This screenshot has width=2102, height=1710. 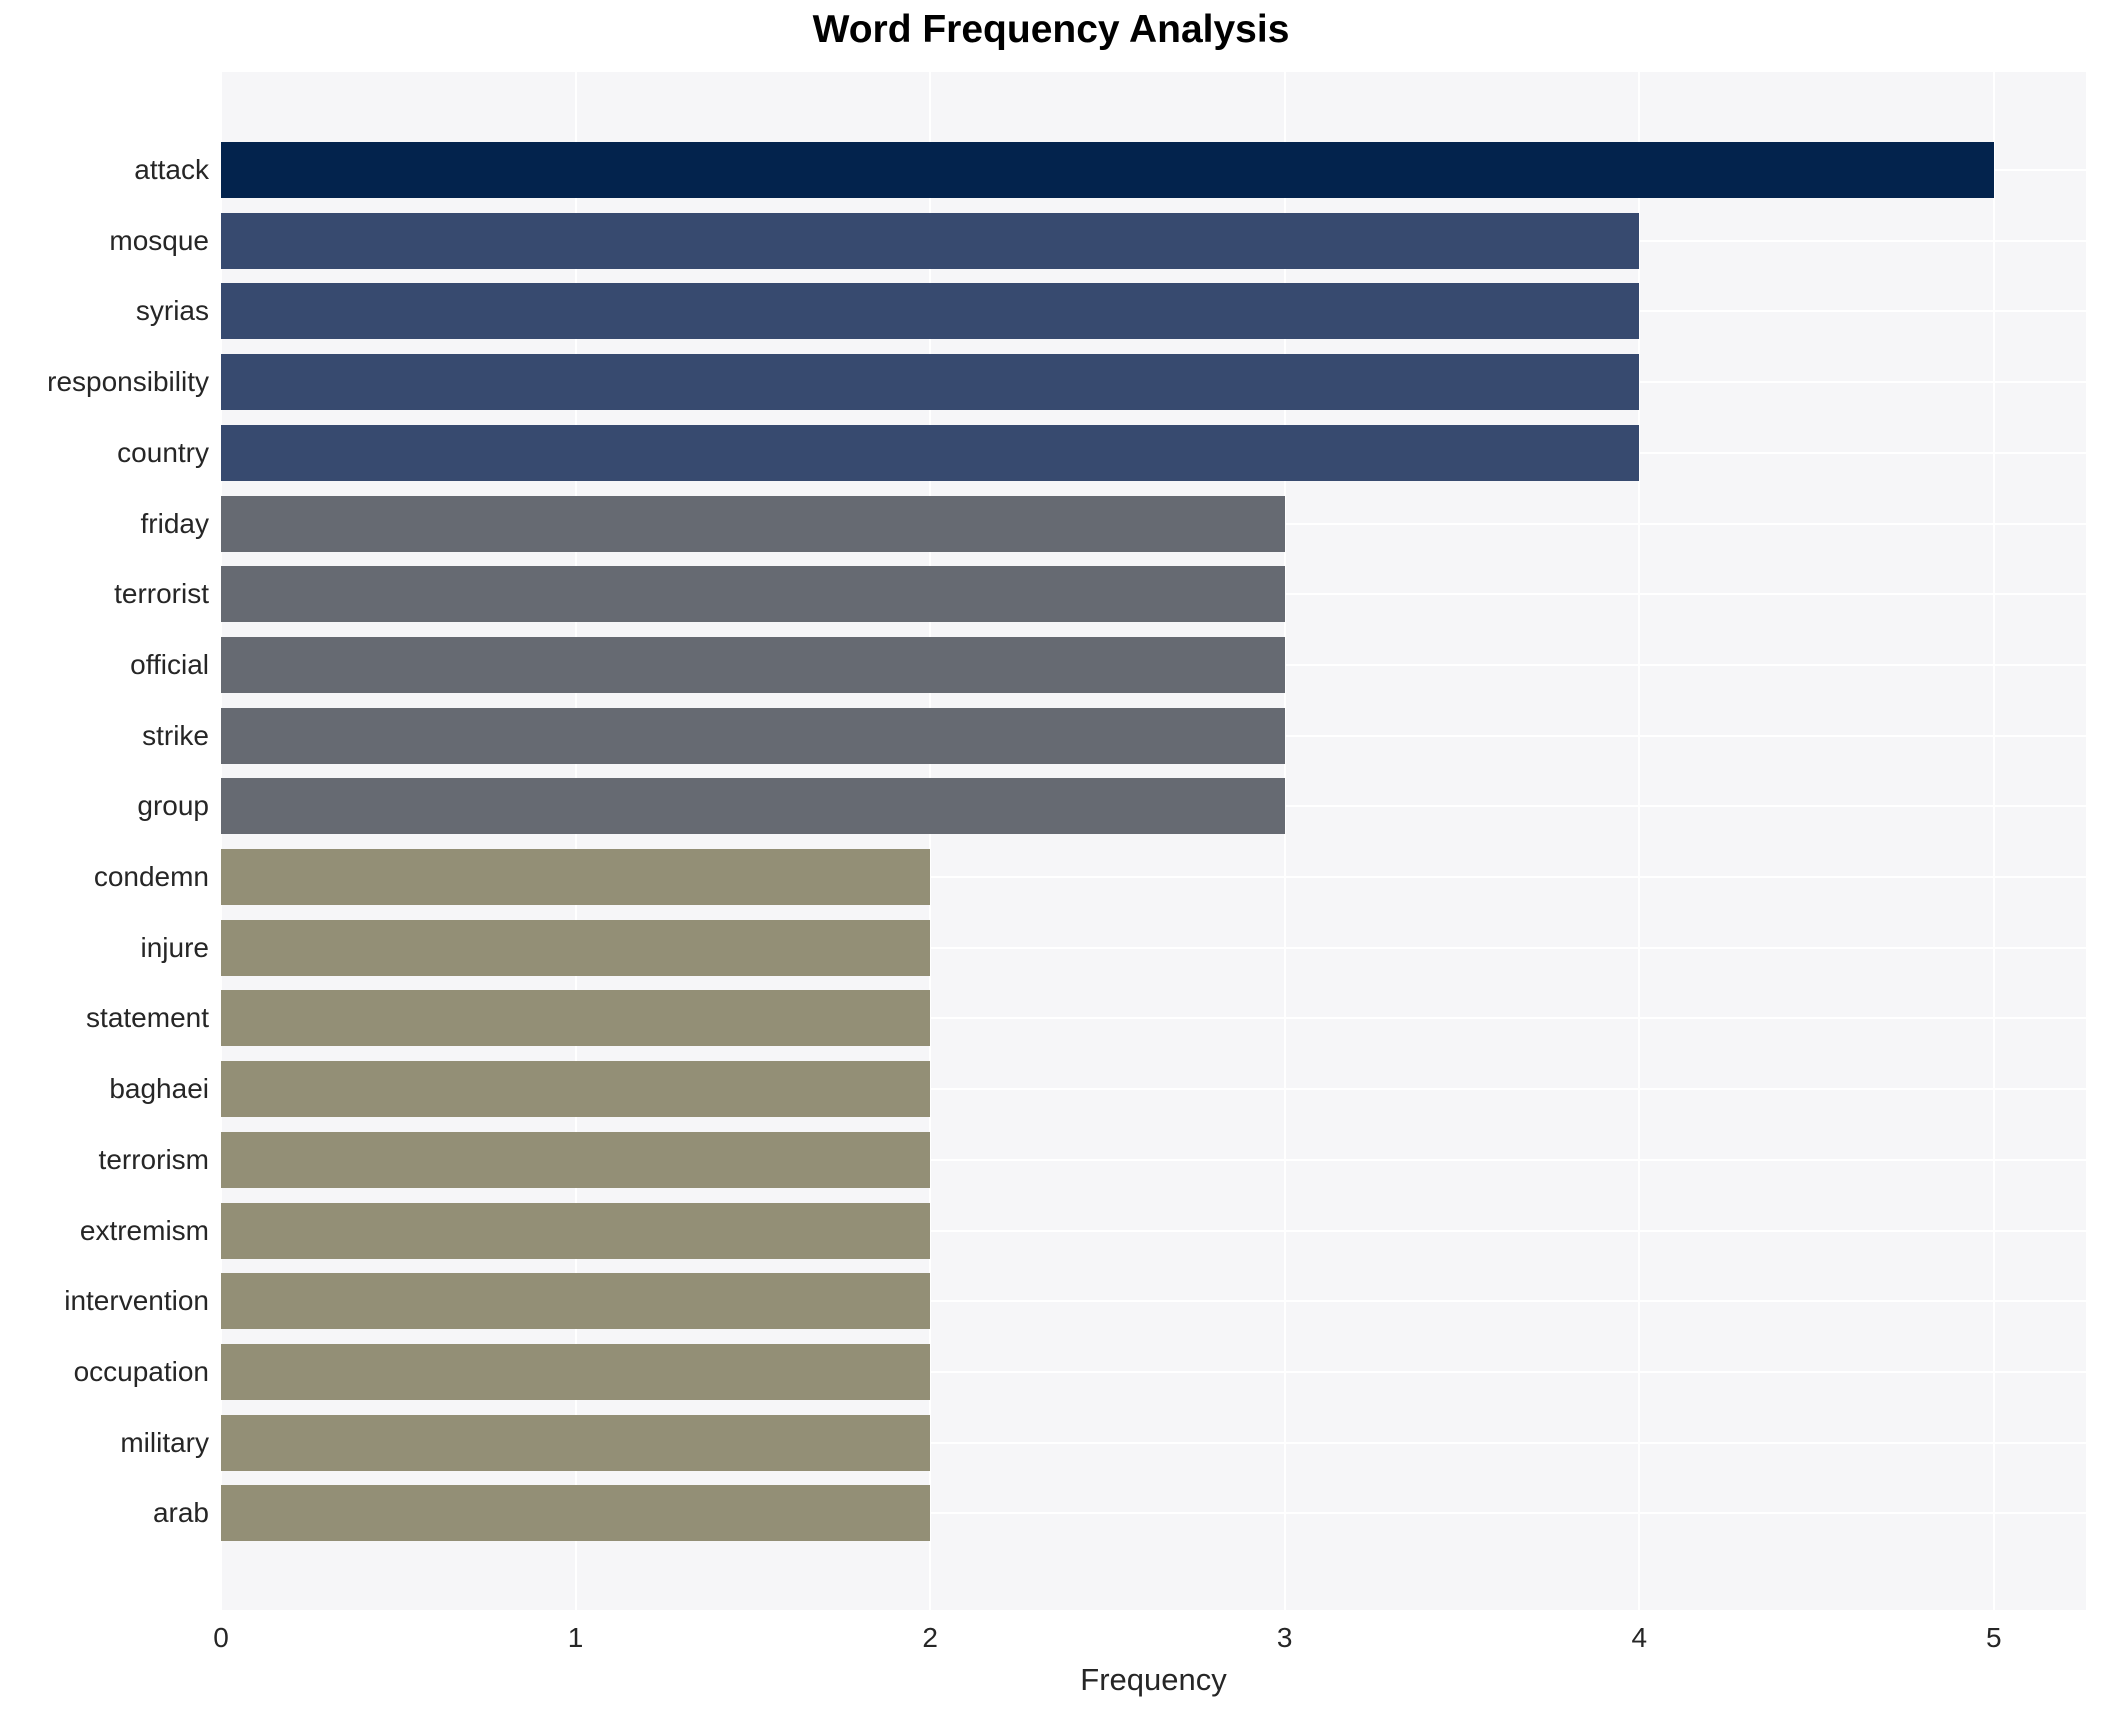 I want to click on y-axis-label-friday: friday, so click(x=174, y=523).